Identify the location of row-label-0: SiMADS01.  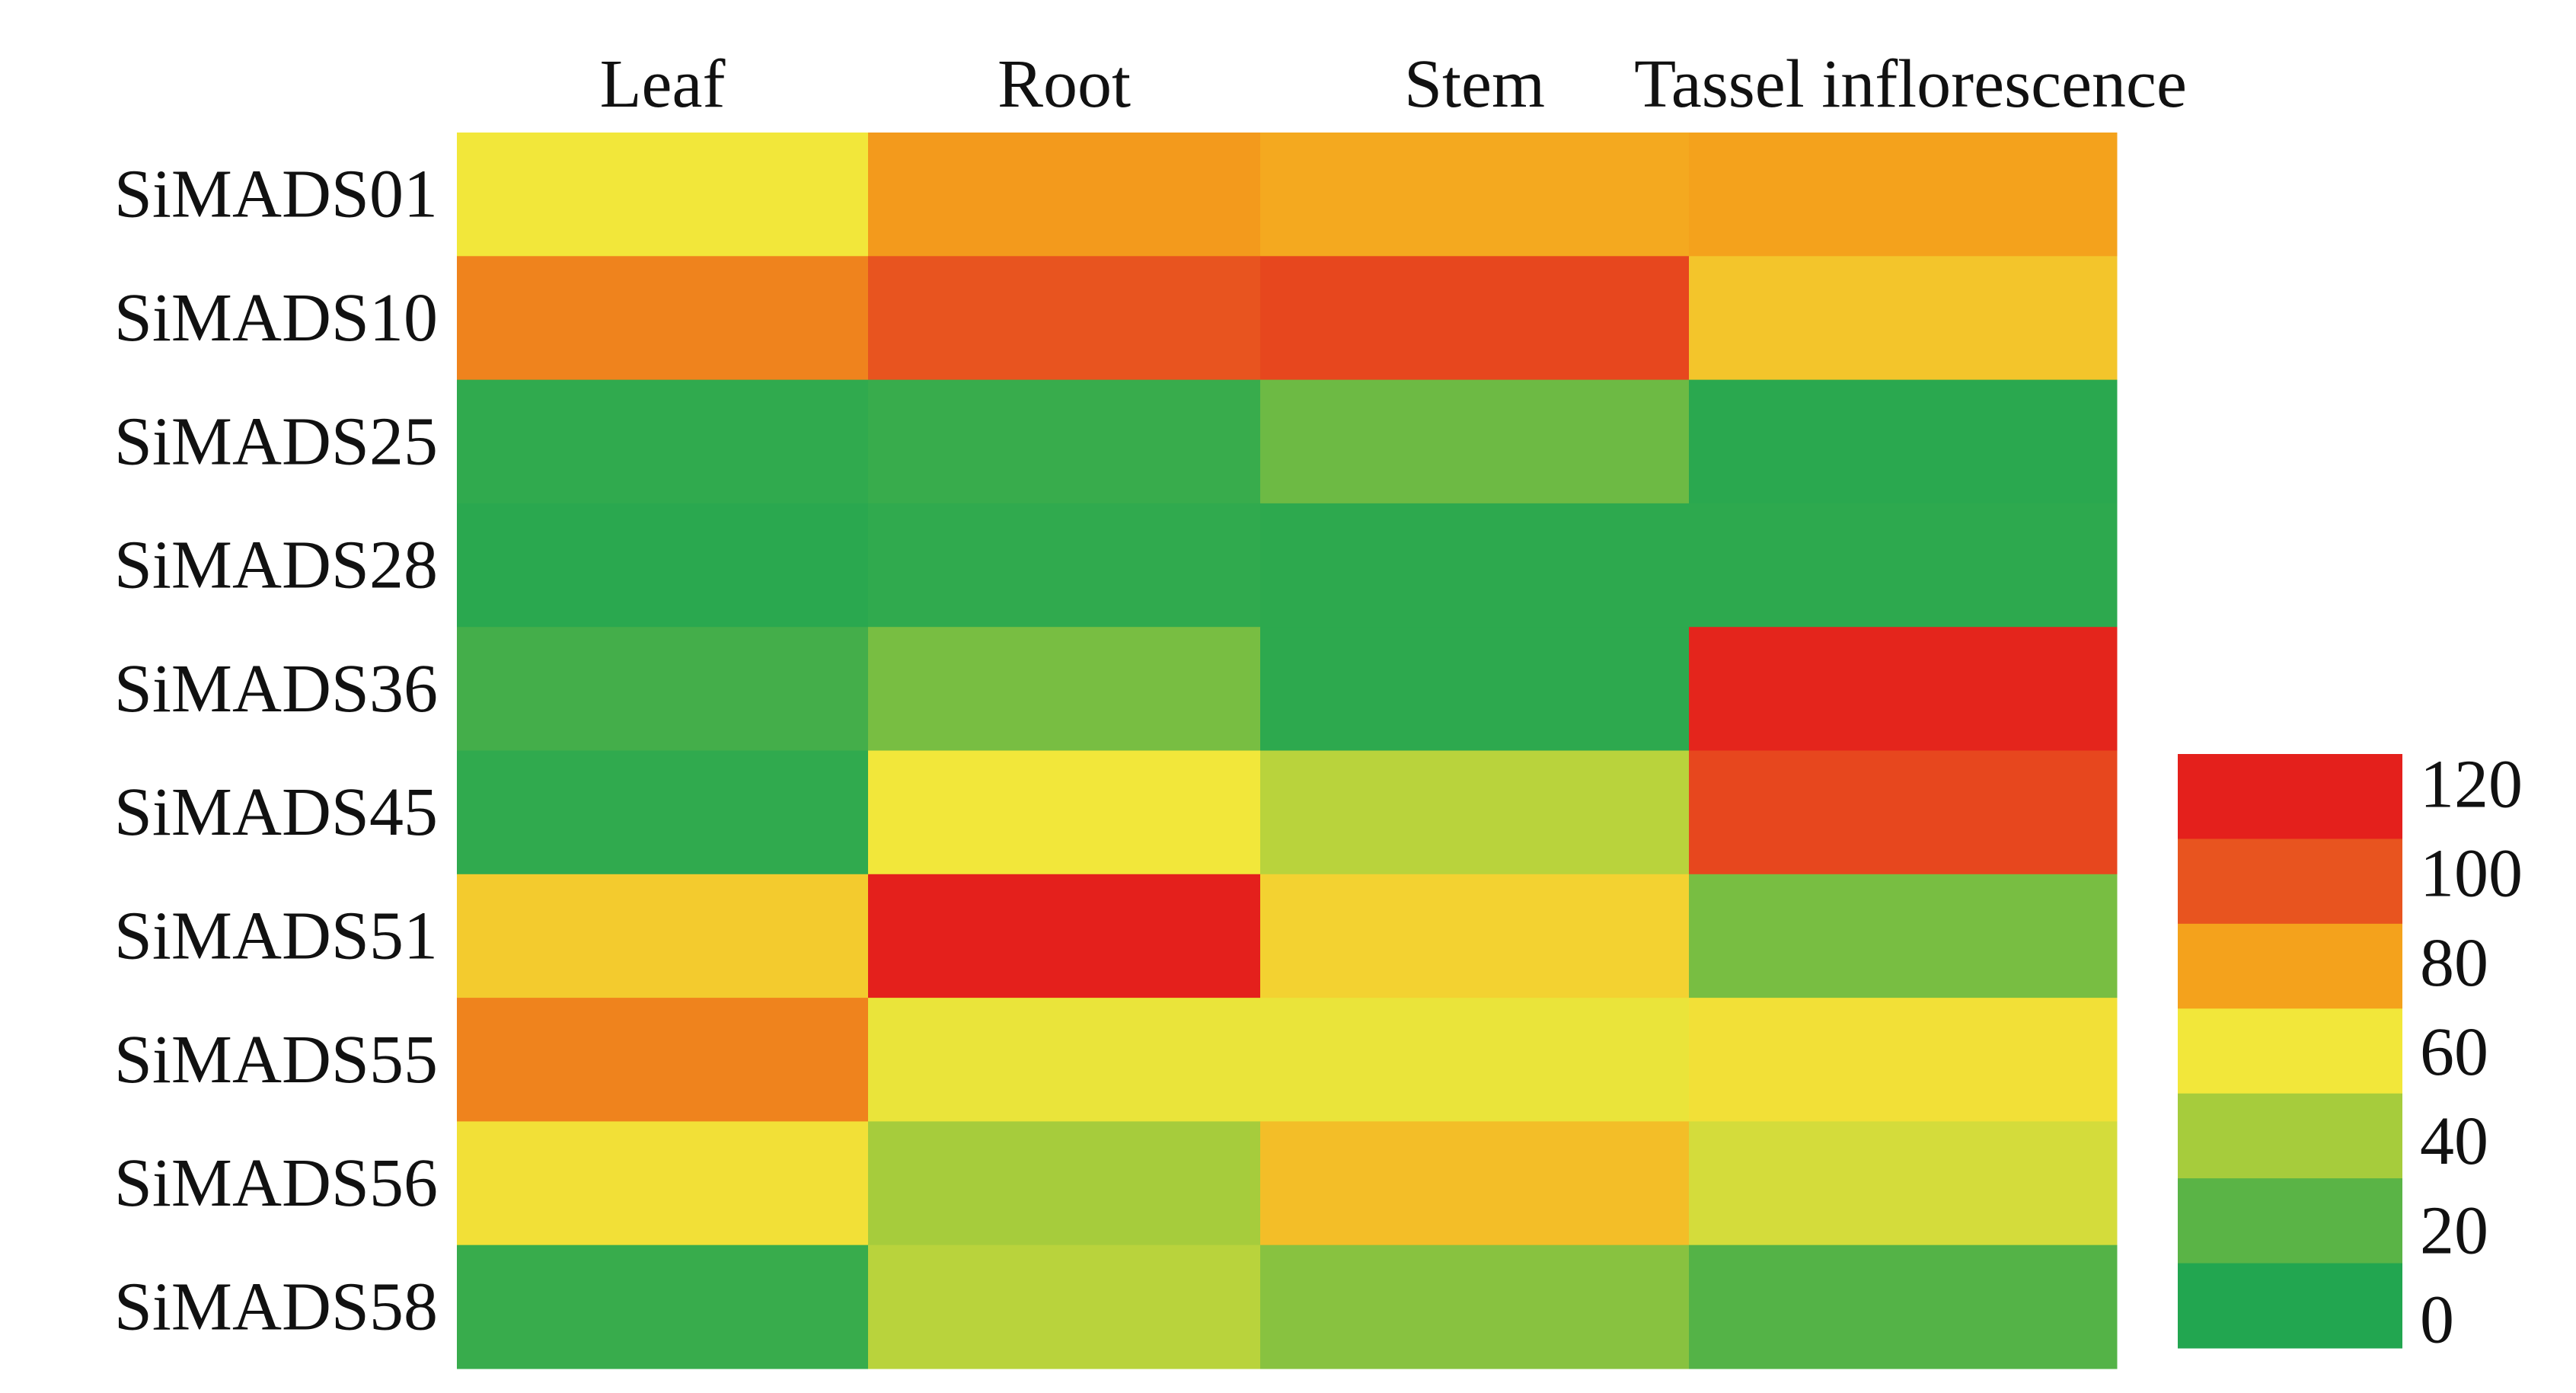
(276, 195).